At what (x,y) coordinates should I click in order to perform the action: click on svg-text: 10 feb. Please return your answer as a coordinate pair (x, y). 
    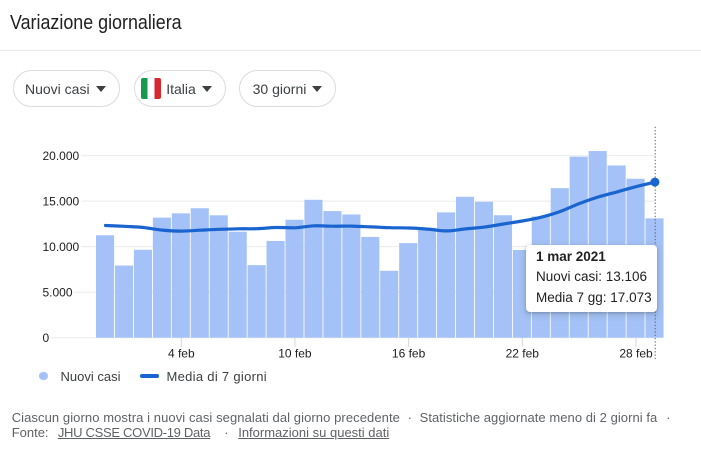
    Looking at the image, I should click on (295, 353).